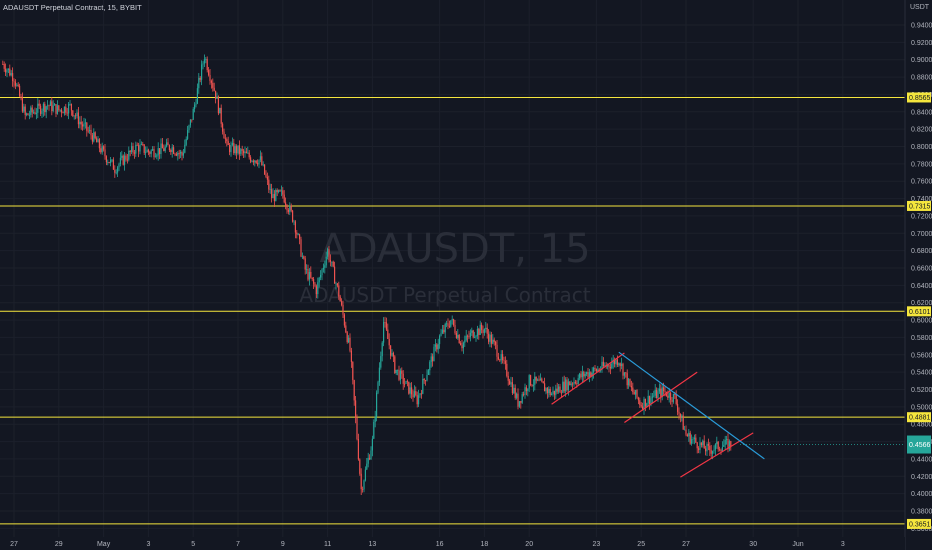 This screenshot has height=550, width=932. I want to click on price-tick-label: 0.3800, so click(921, 512).